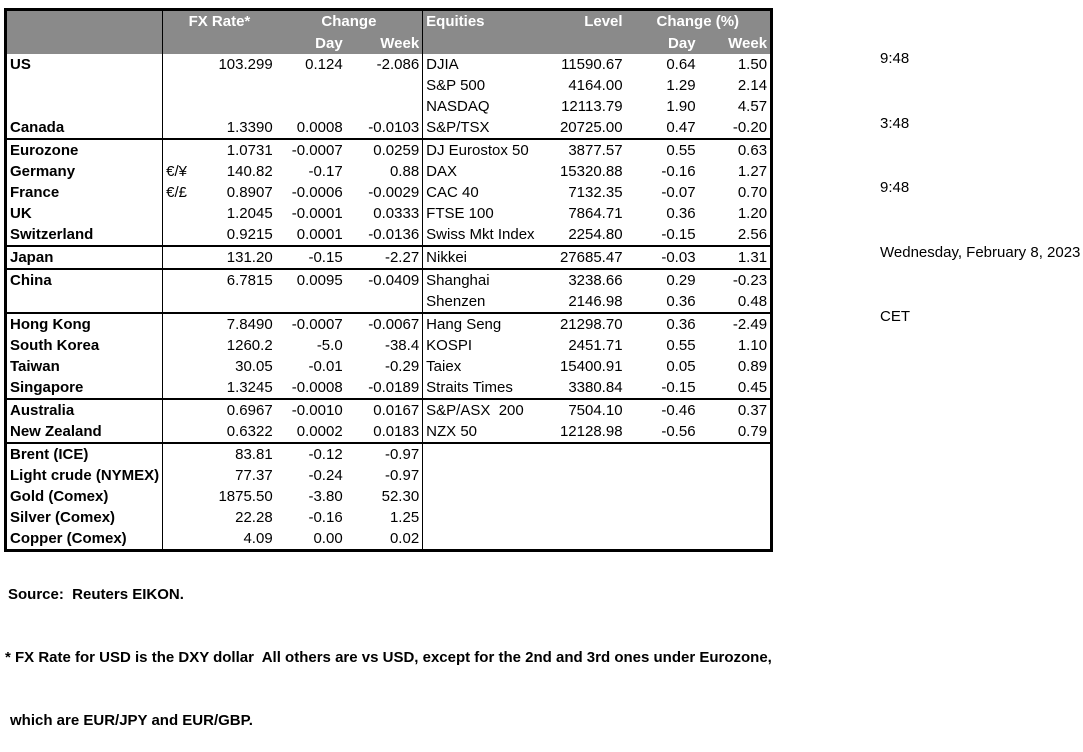  Describe the element at coordinates (662, 43) in the screenshot. I see `eq-day-header: Day` at that location.